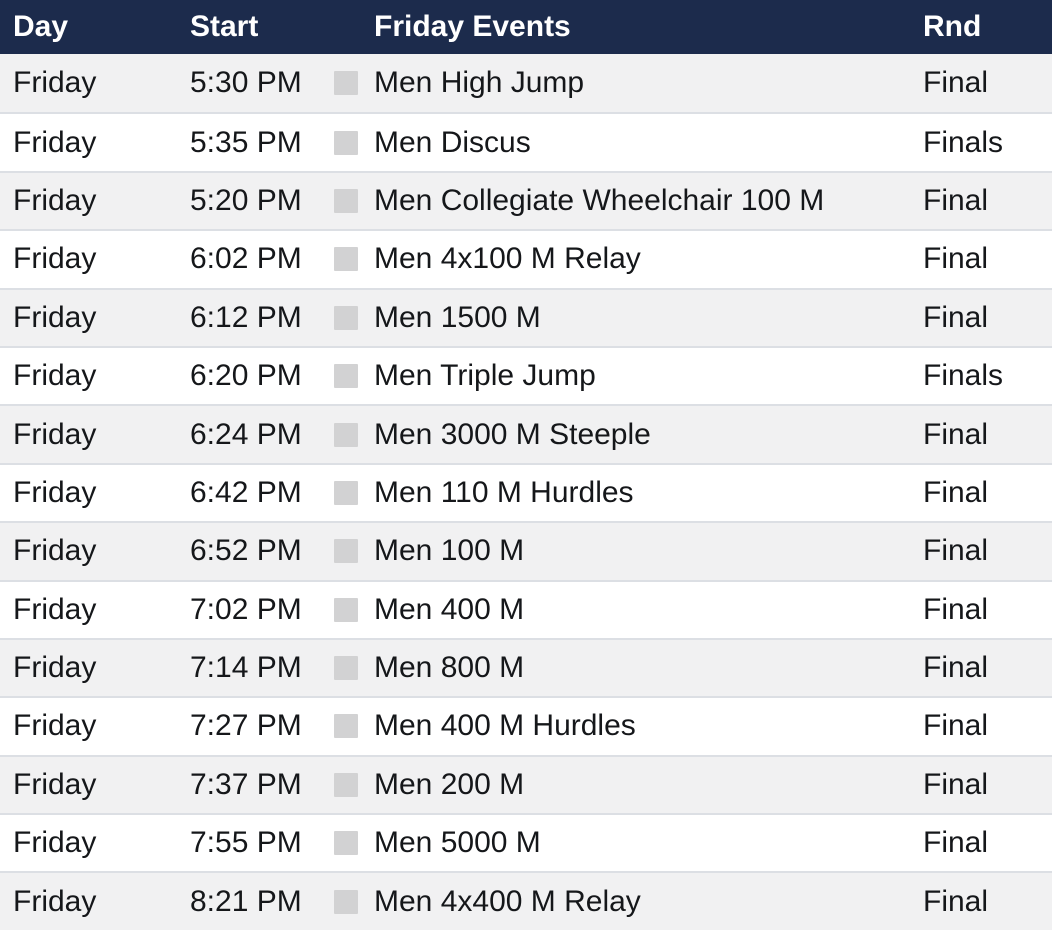  Describe the element at coordinates (628, 376) in the screenshot. I see `event-cell: Men Triple Jump` at that location.